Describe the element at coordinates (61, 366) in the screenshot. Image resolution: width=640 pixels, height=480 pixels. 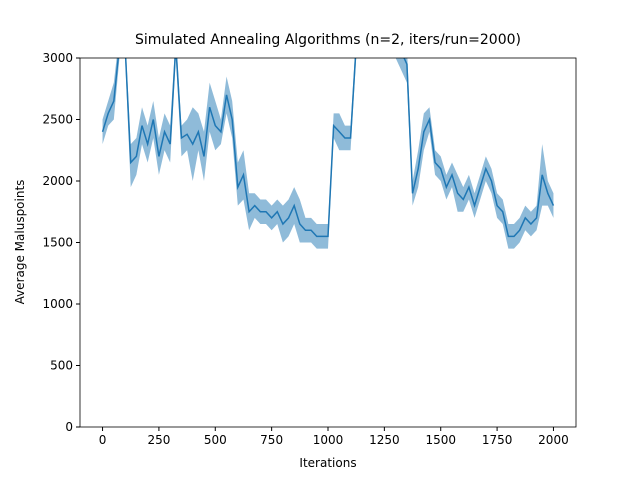
I see `y-tick-label: 500` at that location.